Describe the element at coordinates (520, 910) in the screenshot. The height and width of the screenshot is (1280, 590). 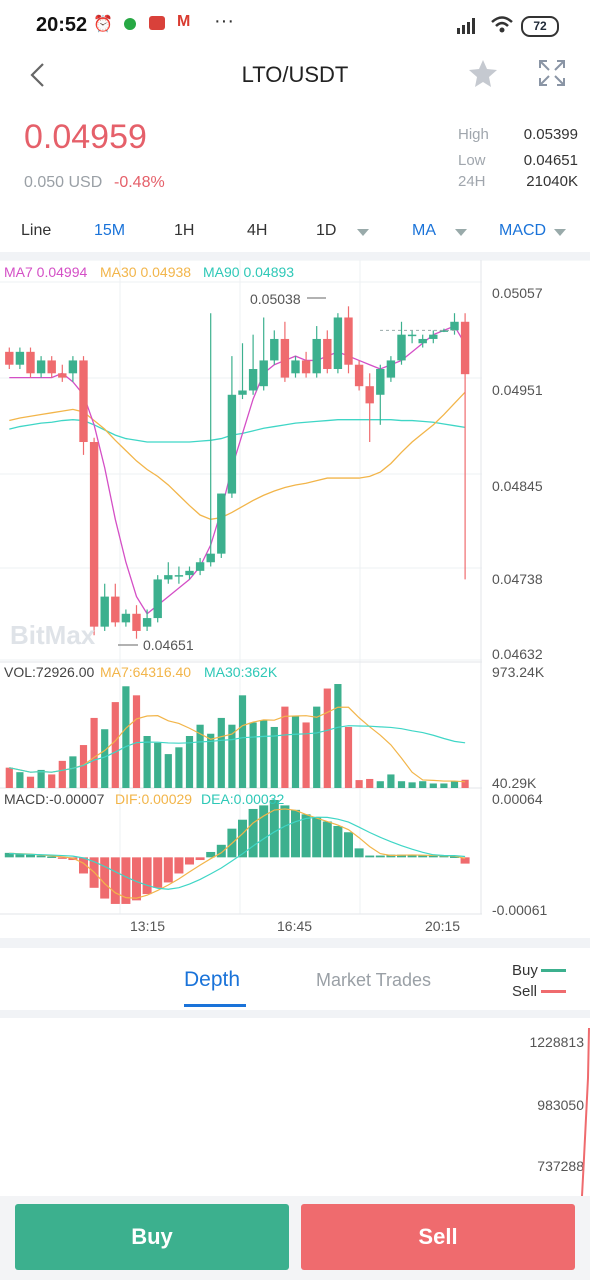
I see `macd-tick: -0.00061` at that location.